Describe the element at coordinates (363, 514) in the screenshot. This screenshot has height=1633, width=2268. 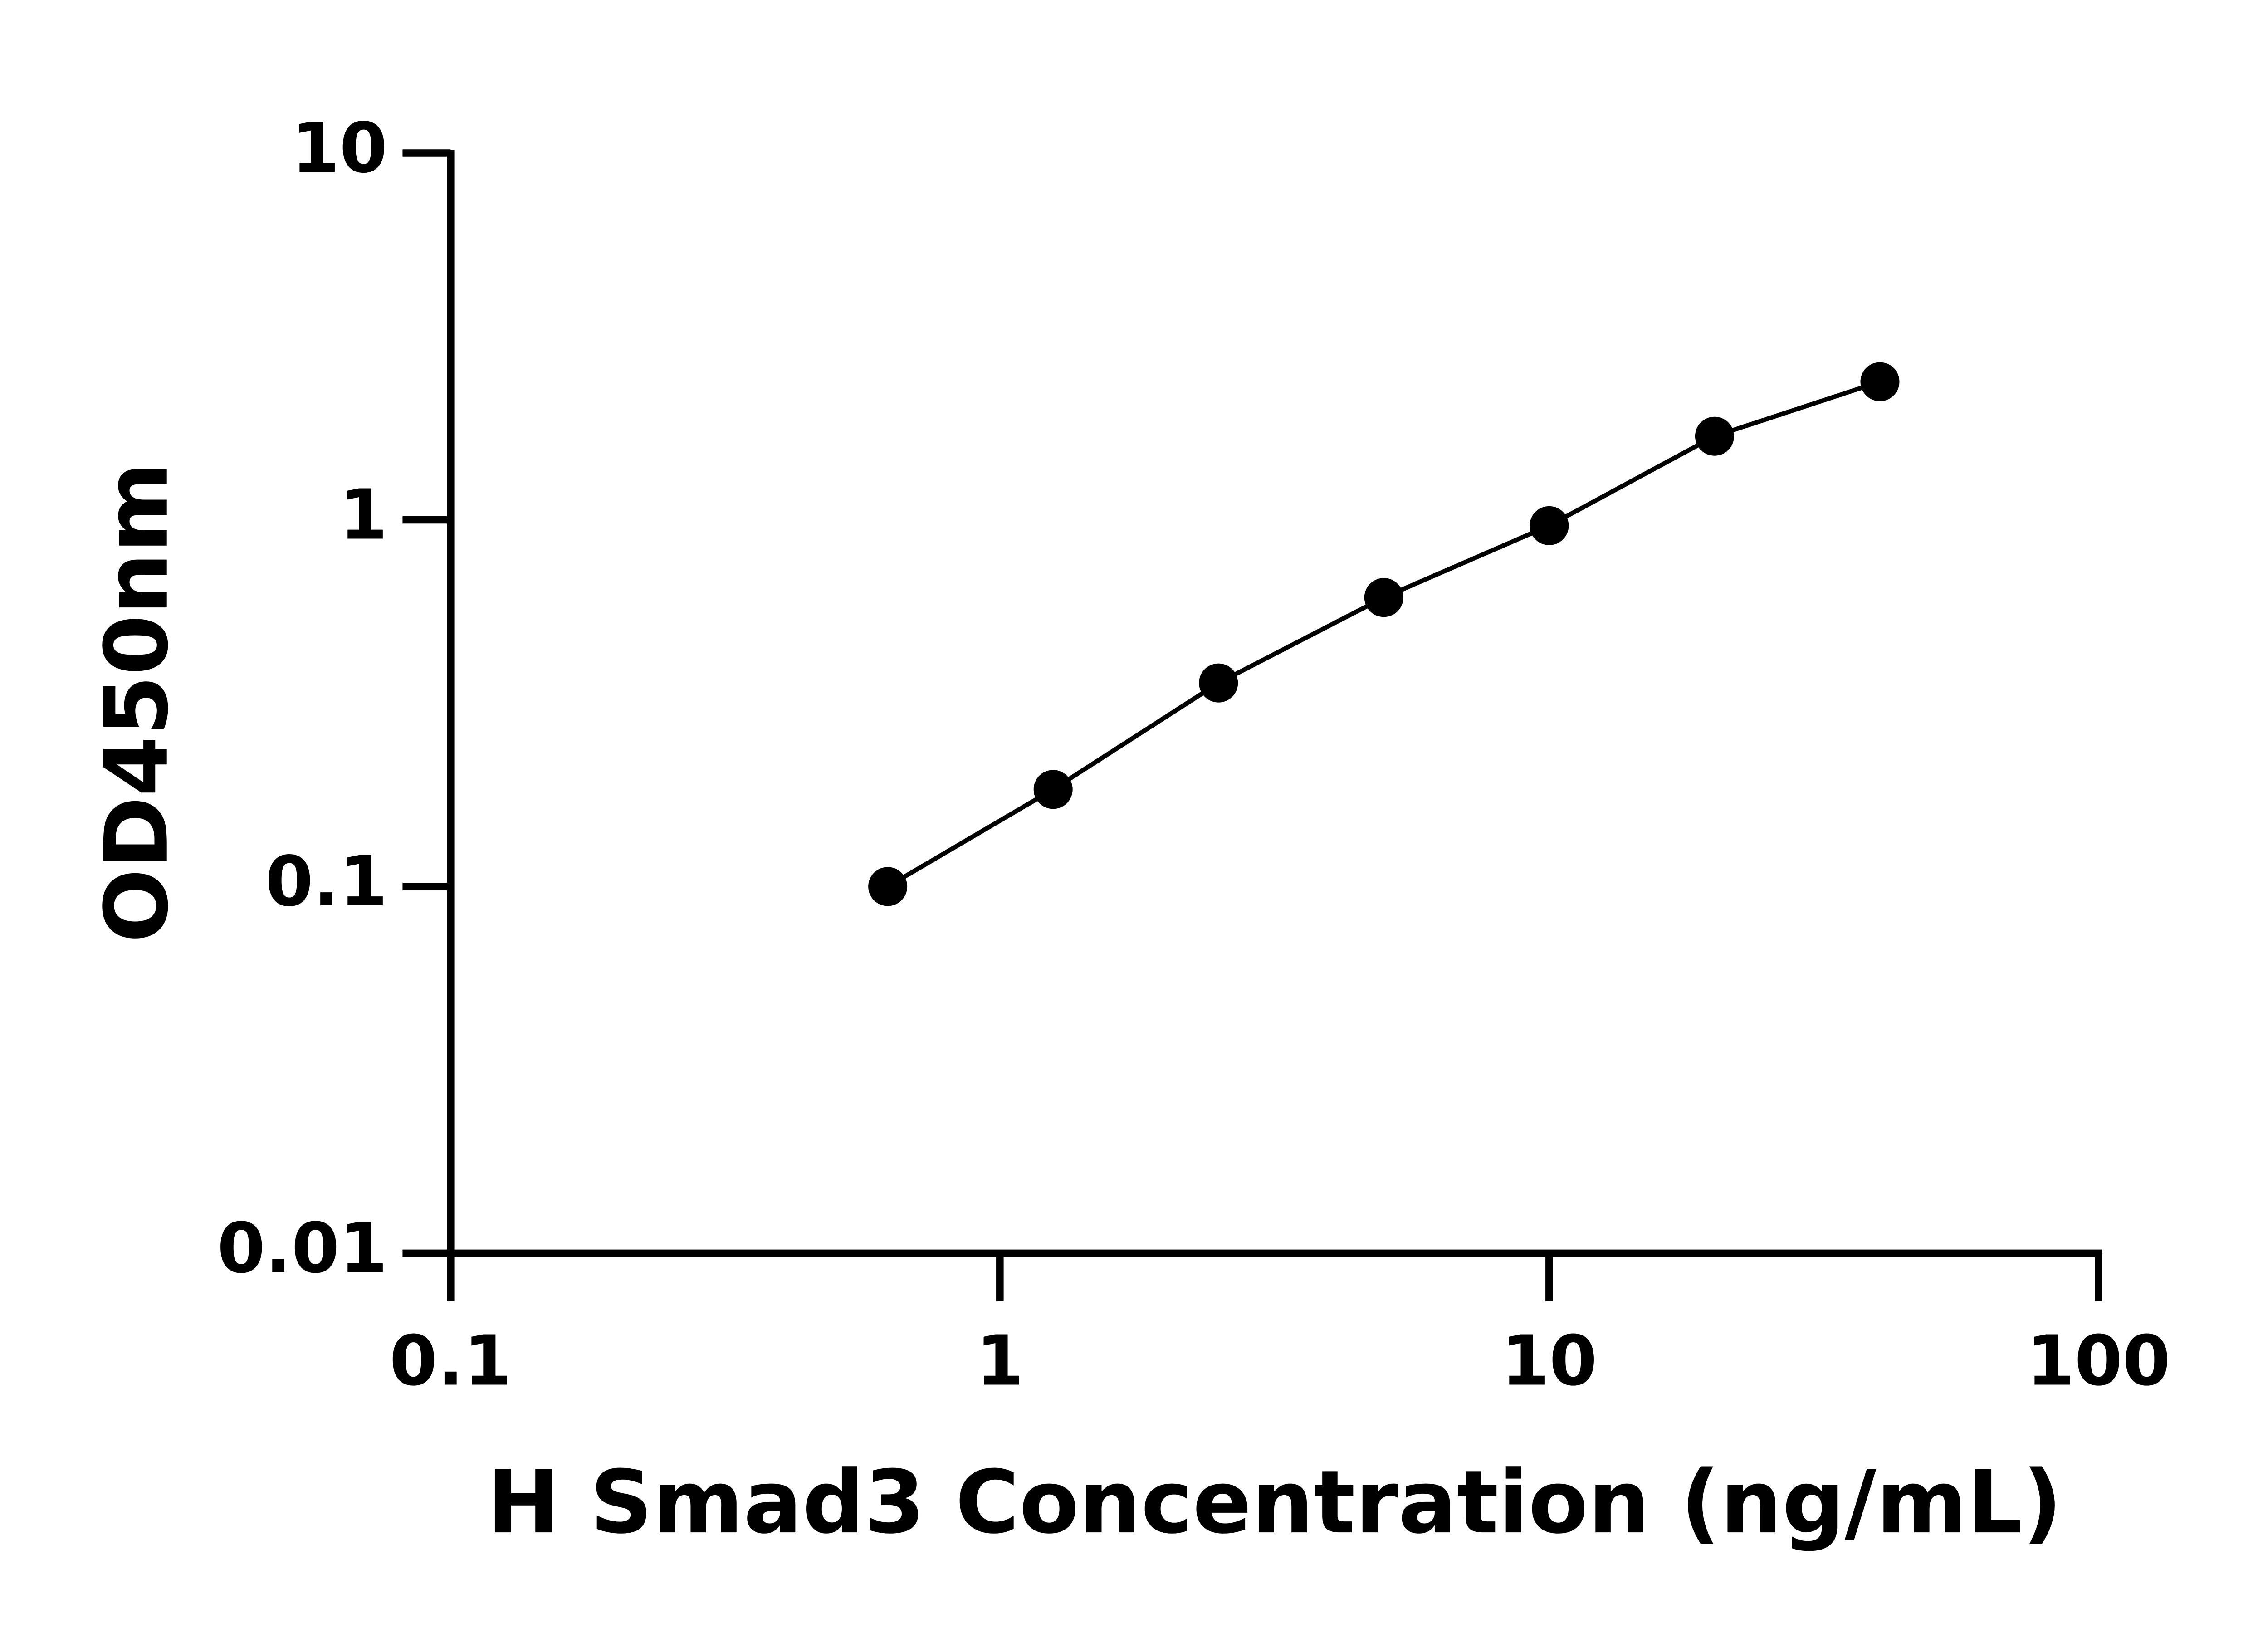
I see `y-tick-label: 1` at that location.